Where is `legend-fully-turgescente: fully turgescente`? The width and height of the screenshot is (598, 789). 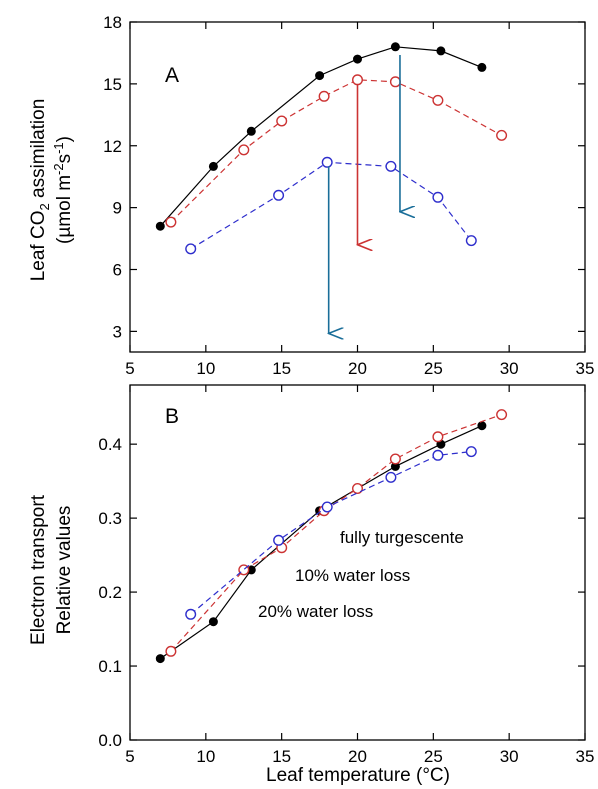 legend-fully-turgescente: fully turgescente is located at coordinates (402, 537).